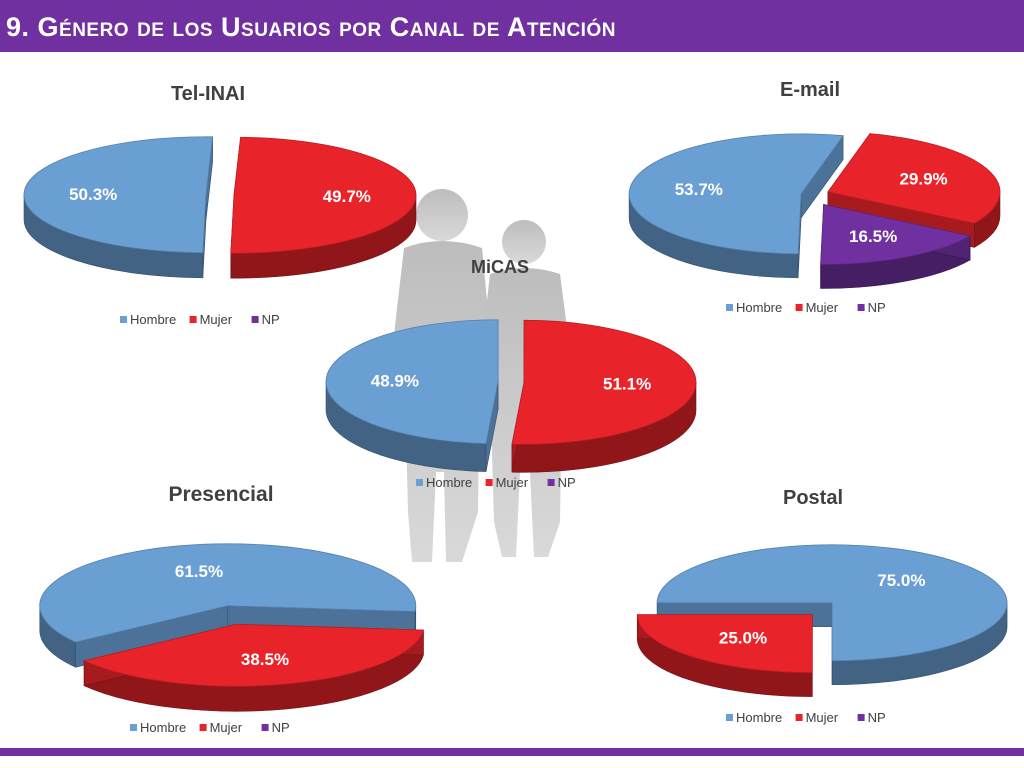 This screenshot has height=768, width=1024. Describe the element at coordinates (627, 384) in the screenshot. I see `data-label: 51.1%` at that location.